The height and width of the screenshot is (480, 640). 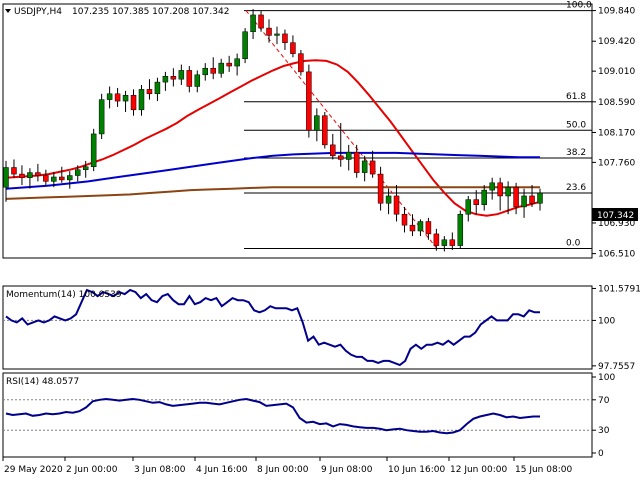 I want to click on current-price-tag: 107.342, so click(x=615, y=214).